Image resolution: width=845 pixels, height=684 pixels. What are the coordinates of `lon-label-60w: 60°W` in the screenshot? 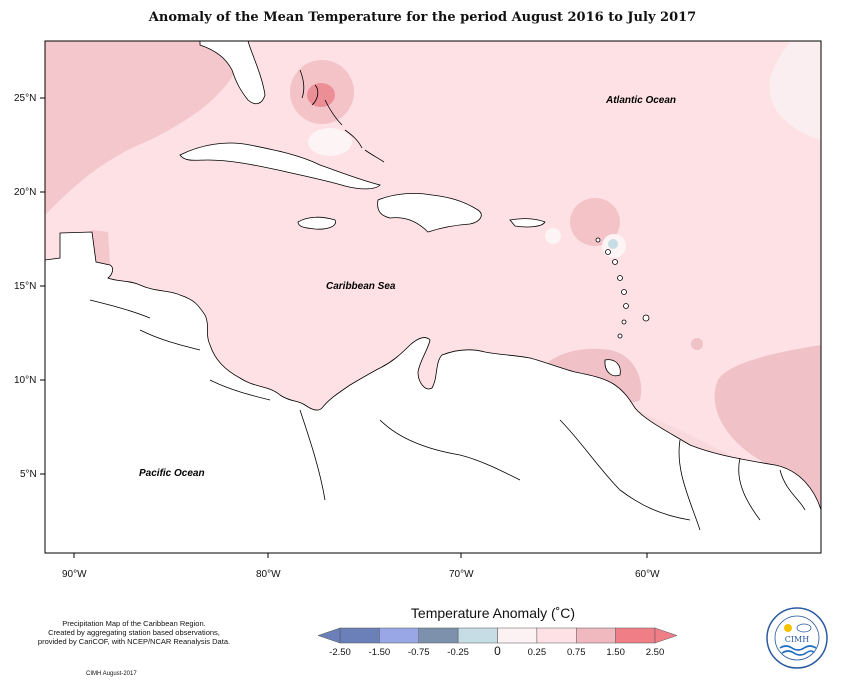 It's located at (647, 574).